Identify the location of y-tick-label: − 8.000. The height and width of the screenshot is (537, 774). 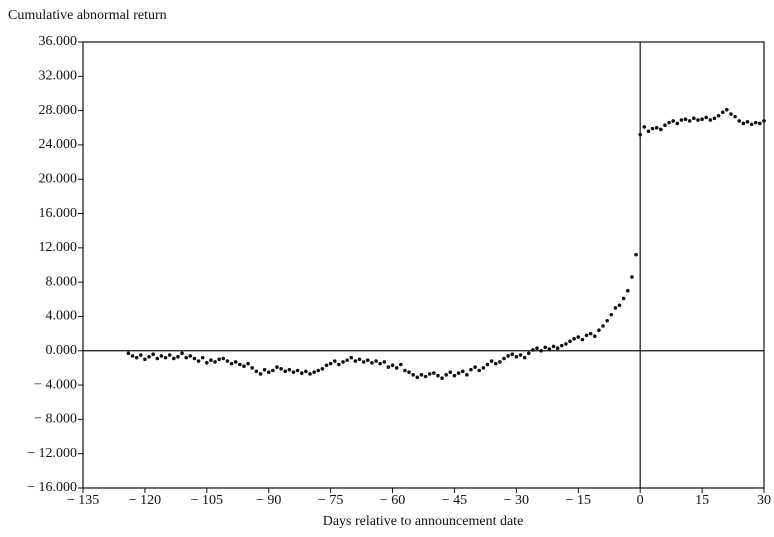
(55, 419).